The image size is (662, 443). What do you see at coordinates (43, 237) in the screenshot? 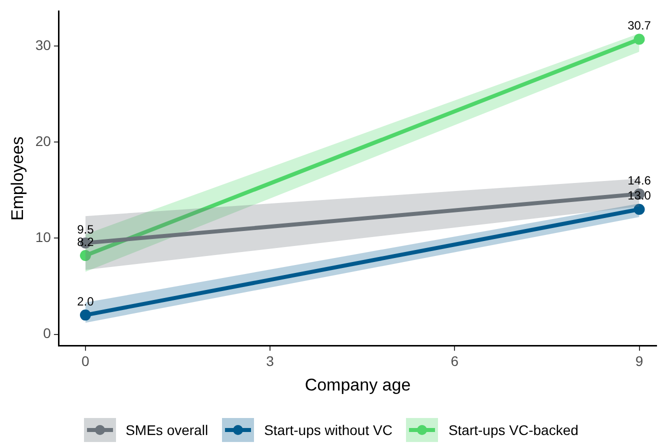
I see `y-tick-label: 10` at bounding box center [43, 237].